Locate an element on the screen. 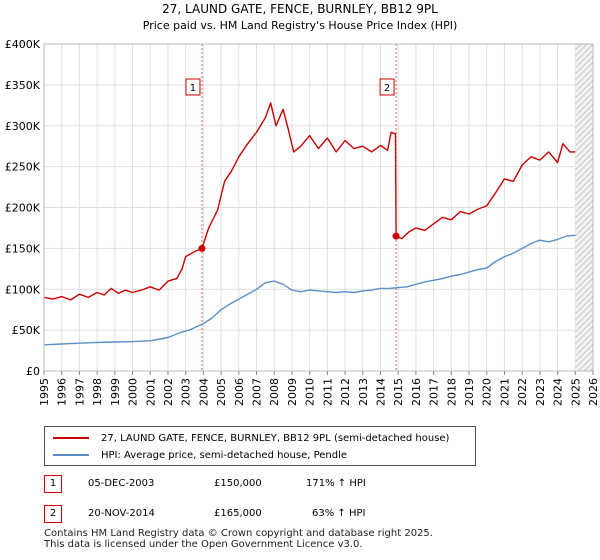  x-tick-label: 2003 is located at coordinates (186, 392).